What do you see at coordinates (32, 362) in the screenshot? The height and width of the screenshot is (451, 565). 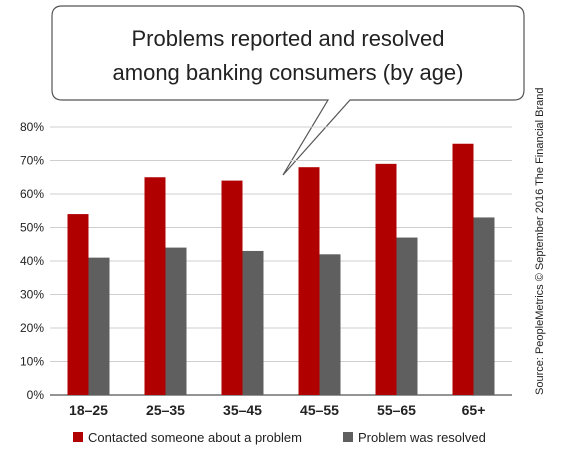 I see `y-tick-label: 10%` at bounding box center [32, 362].